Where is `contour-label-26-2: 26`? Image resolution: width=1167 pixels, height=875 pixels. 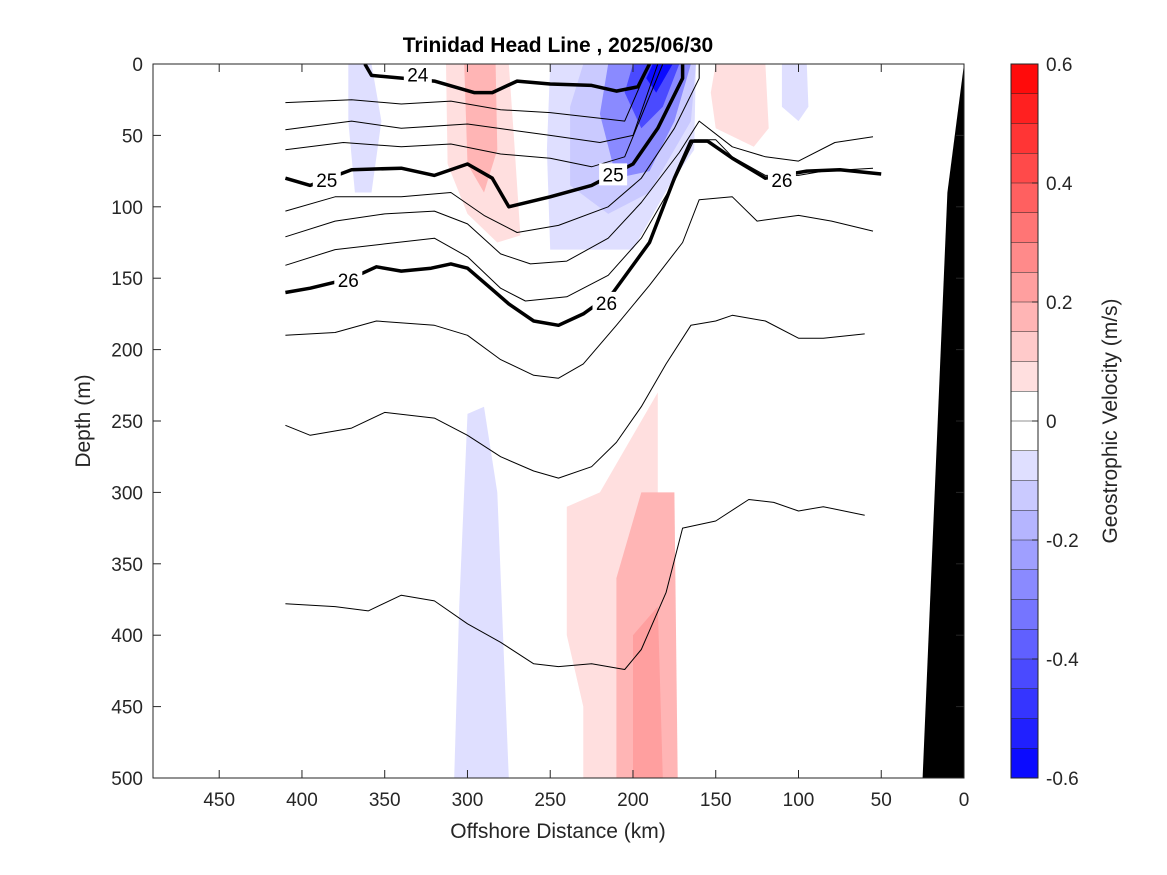
contour-label-26-2: 26 is located at coordinates (781, 181).